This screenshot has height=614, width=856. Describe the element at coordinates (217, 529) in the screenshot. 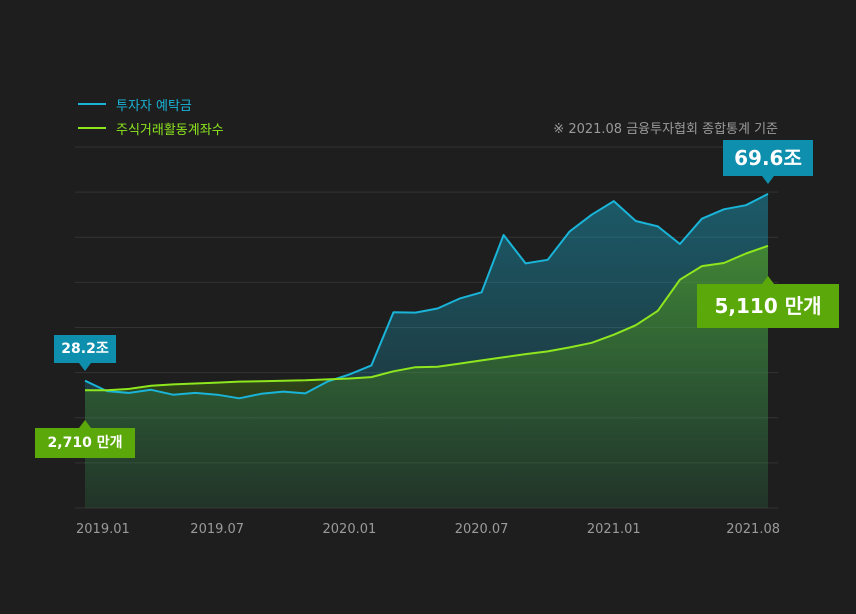

I see `x-tick-label: 2019.07` at that location.